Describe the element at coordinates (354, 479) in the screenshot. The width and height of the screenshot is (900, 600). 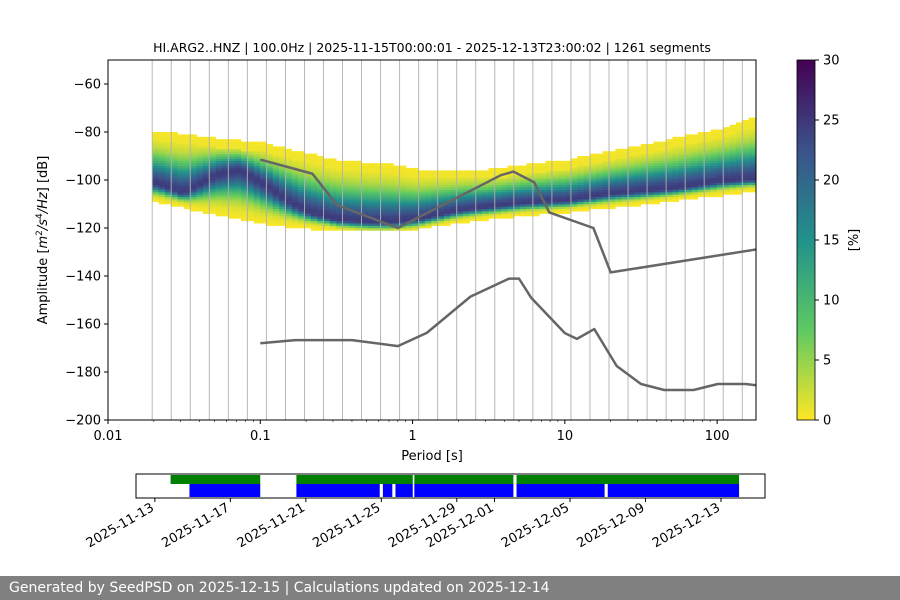
I see `coverage-span` at that location.